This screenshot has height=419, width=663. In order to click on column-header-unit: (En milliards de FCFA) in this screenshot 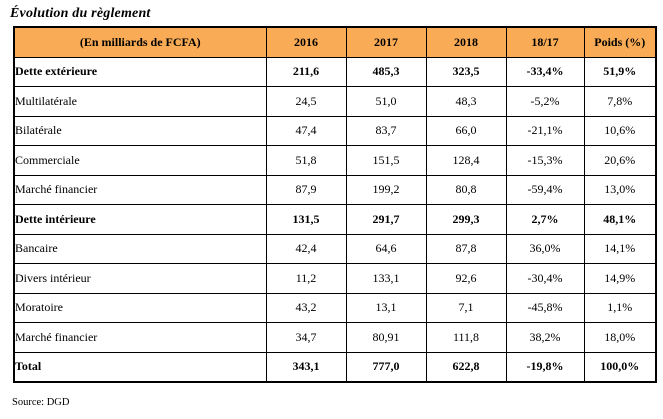, I will do `click(140, 42)`.